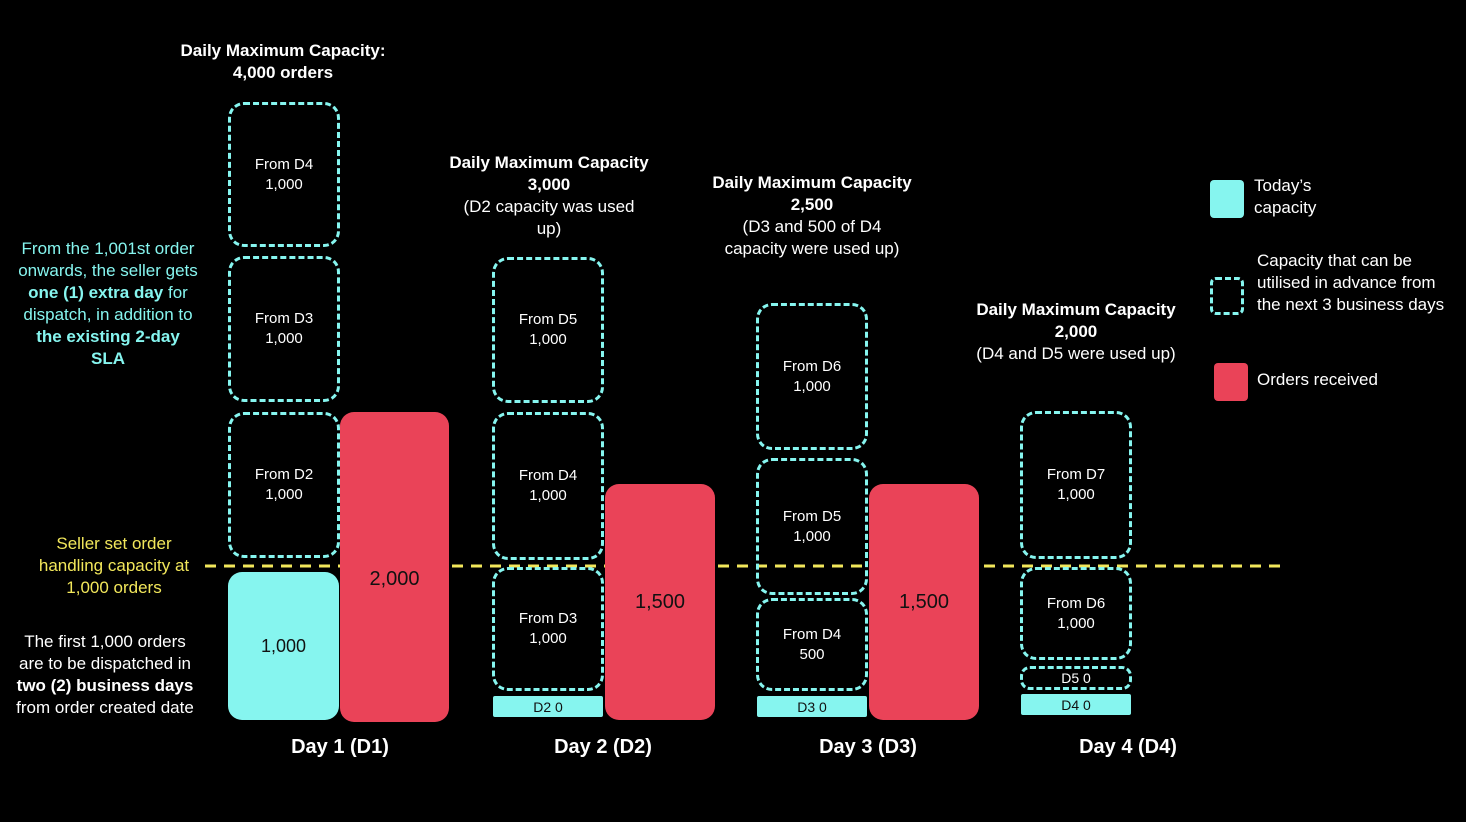 Image resolution: width=1466 pixels, height=822 pixels. What do you see at coordinates (1076, 474) in the screenshot?
I see `block-from: From D7` at bounding box center [1076, 474].